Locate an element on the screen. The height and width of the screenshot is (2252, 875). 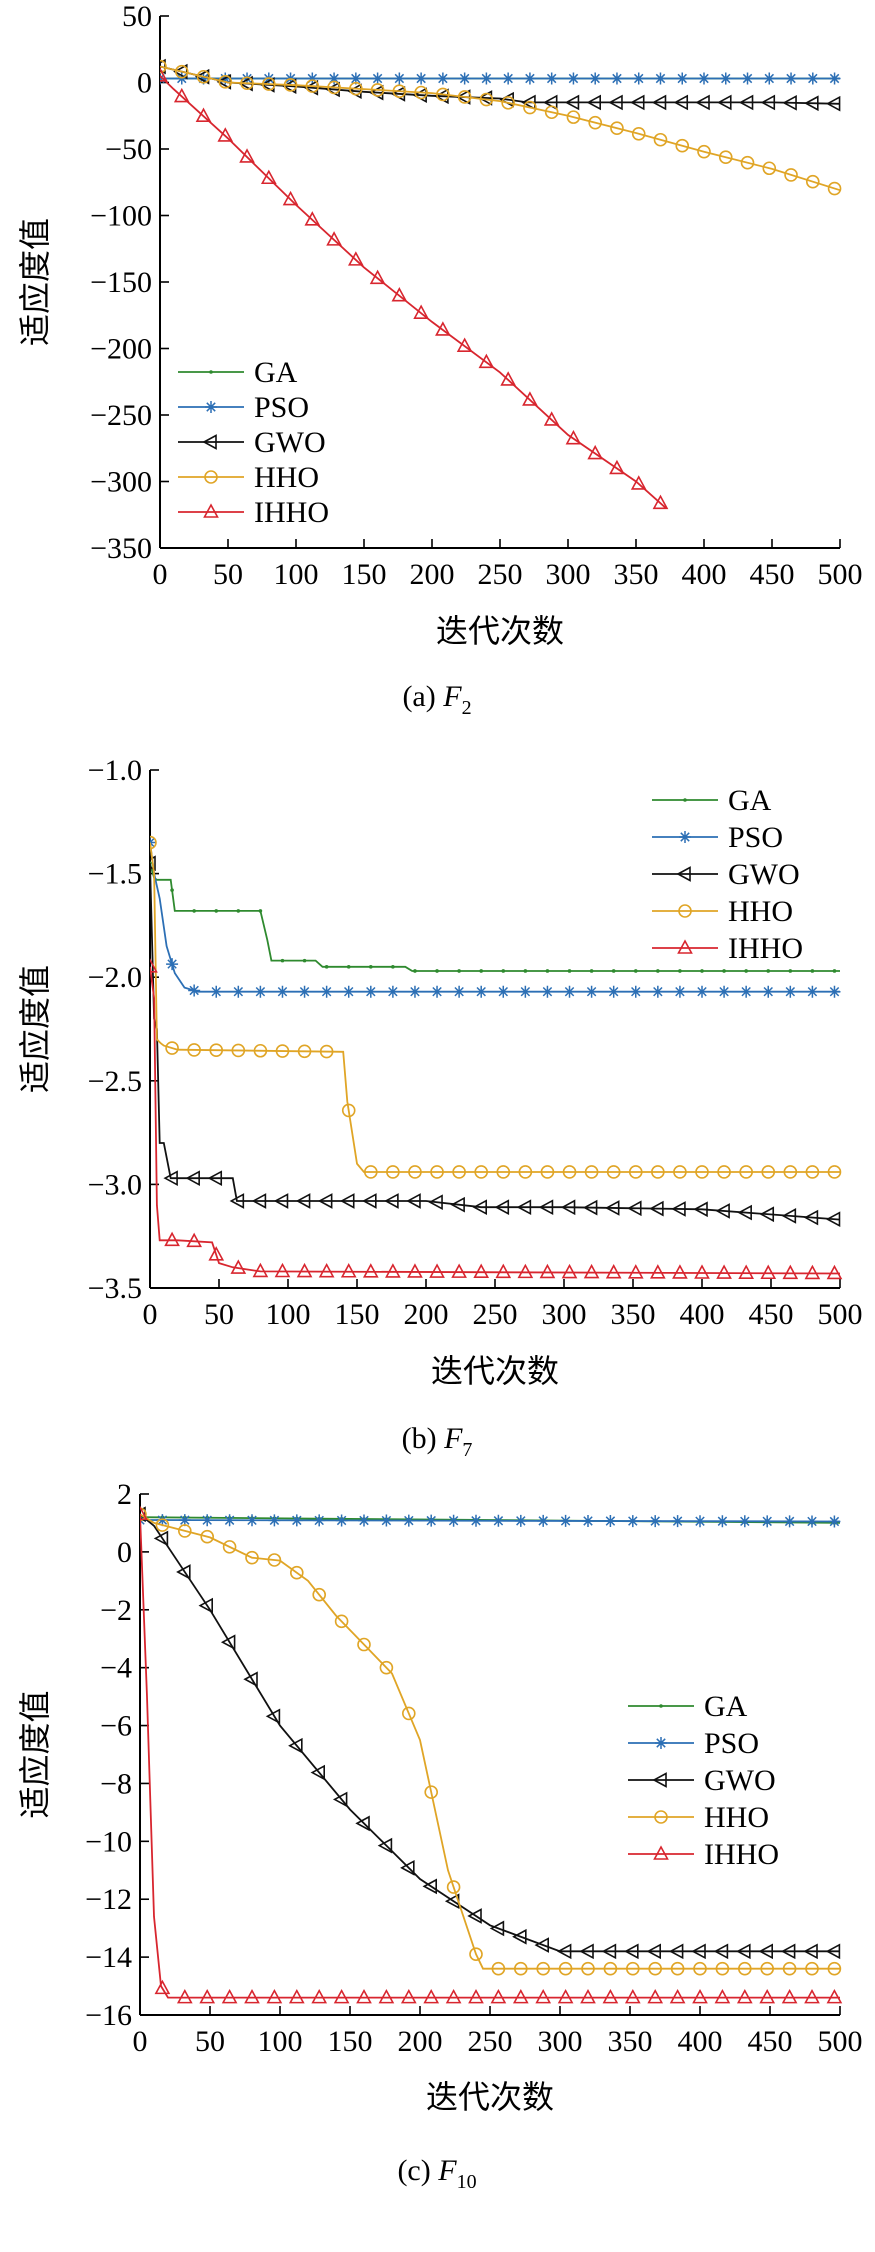
legend: GA PSO GWO HHO IHHO is located at coordinates (703, 1780).